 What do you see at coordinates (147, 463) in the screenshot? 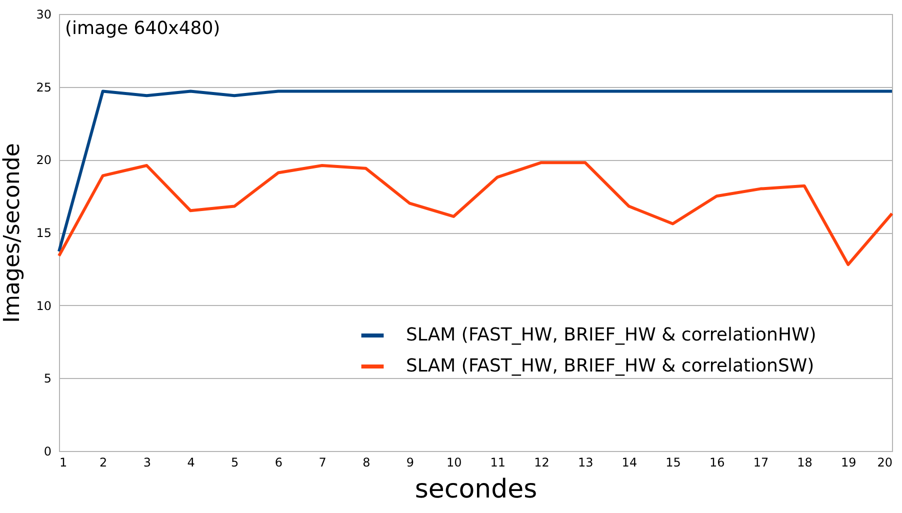
I see `x-tick-label: 3` at bounding box center [147, 463].